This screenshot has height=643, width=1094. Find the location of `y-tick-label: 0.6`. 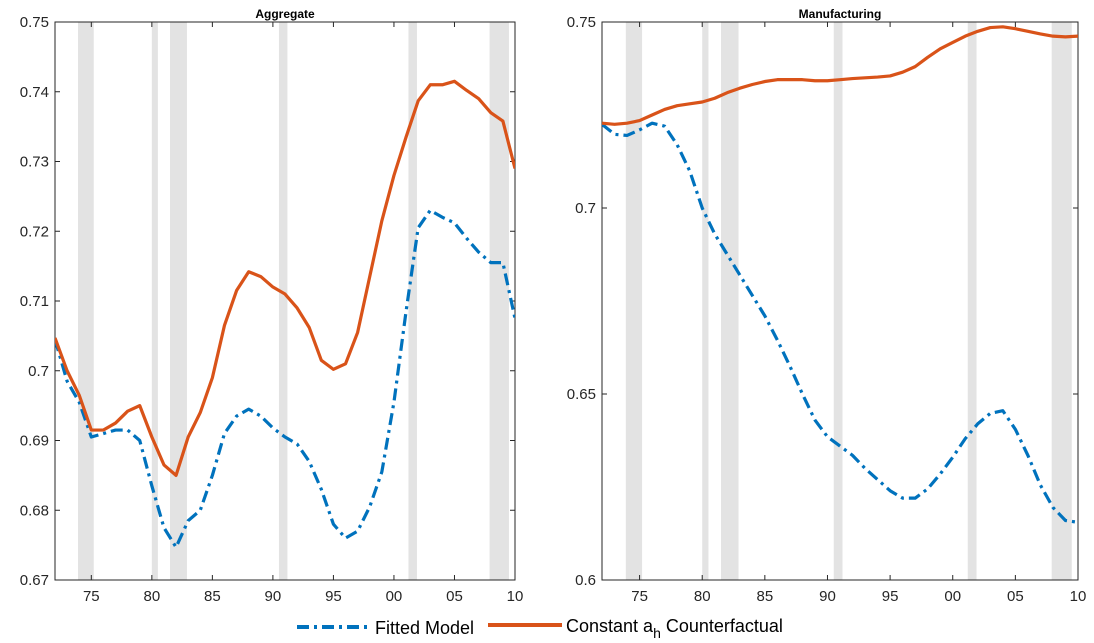

y-tick-label: 0.6 is located at coordinates (585, 580).